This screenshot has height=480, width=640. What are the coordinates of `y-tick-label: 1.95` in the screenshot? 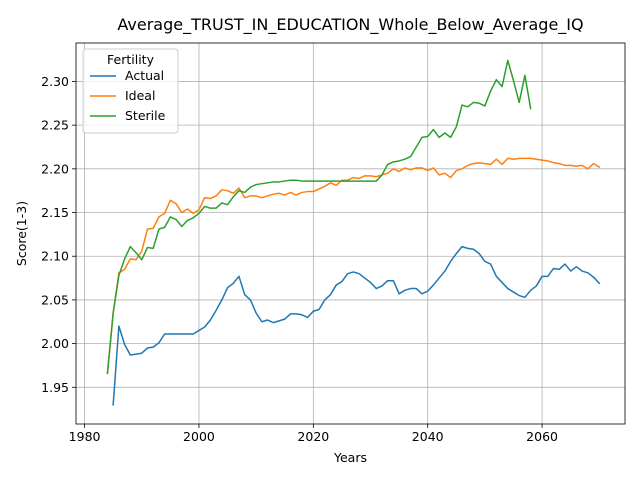 It's located at (55, 387).